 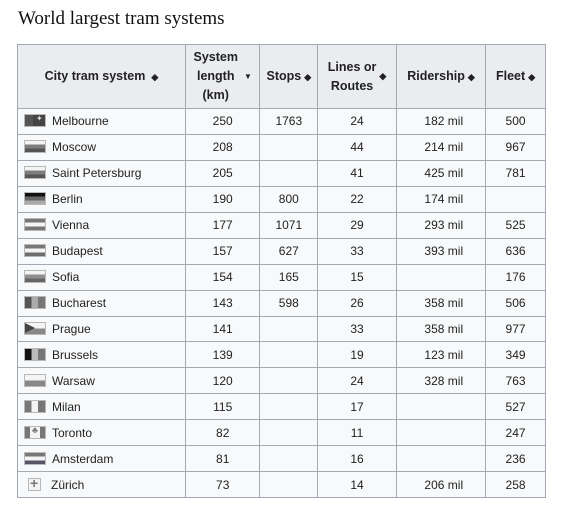 I want to click on austria-flag-icon, so click(x=35, y=225).